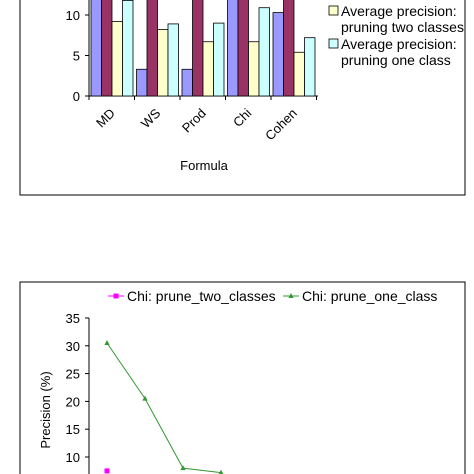  Describe the element at coordinates (107, 471) in the screenshot. I see `line-series-0-point` at that location.